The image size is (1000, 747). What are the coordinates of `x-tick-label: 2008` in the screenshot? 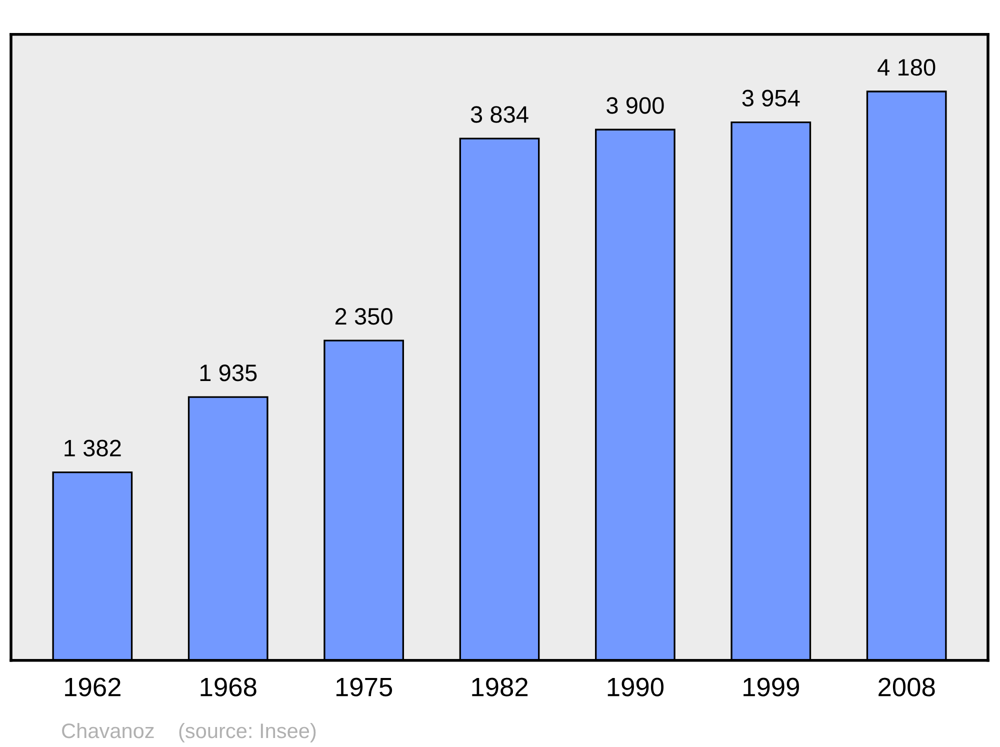 It's located at (906, 687).